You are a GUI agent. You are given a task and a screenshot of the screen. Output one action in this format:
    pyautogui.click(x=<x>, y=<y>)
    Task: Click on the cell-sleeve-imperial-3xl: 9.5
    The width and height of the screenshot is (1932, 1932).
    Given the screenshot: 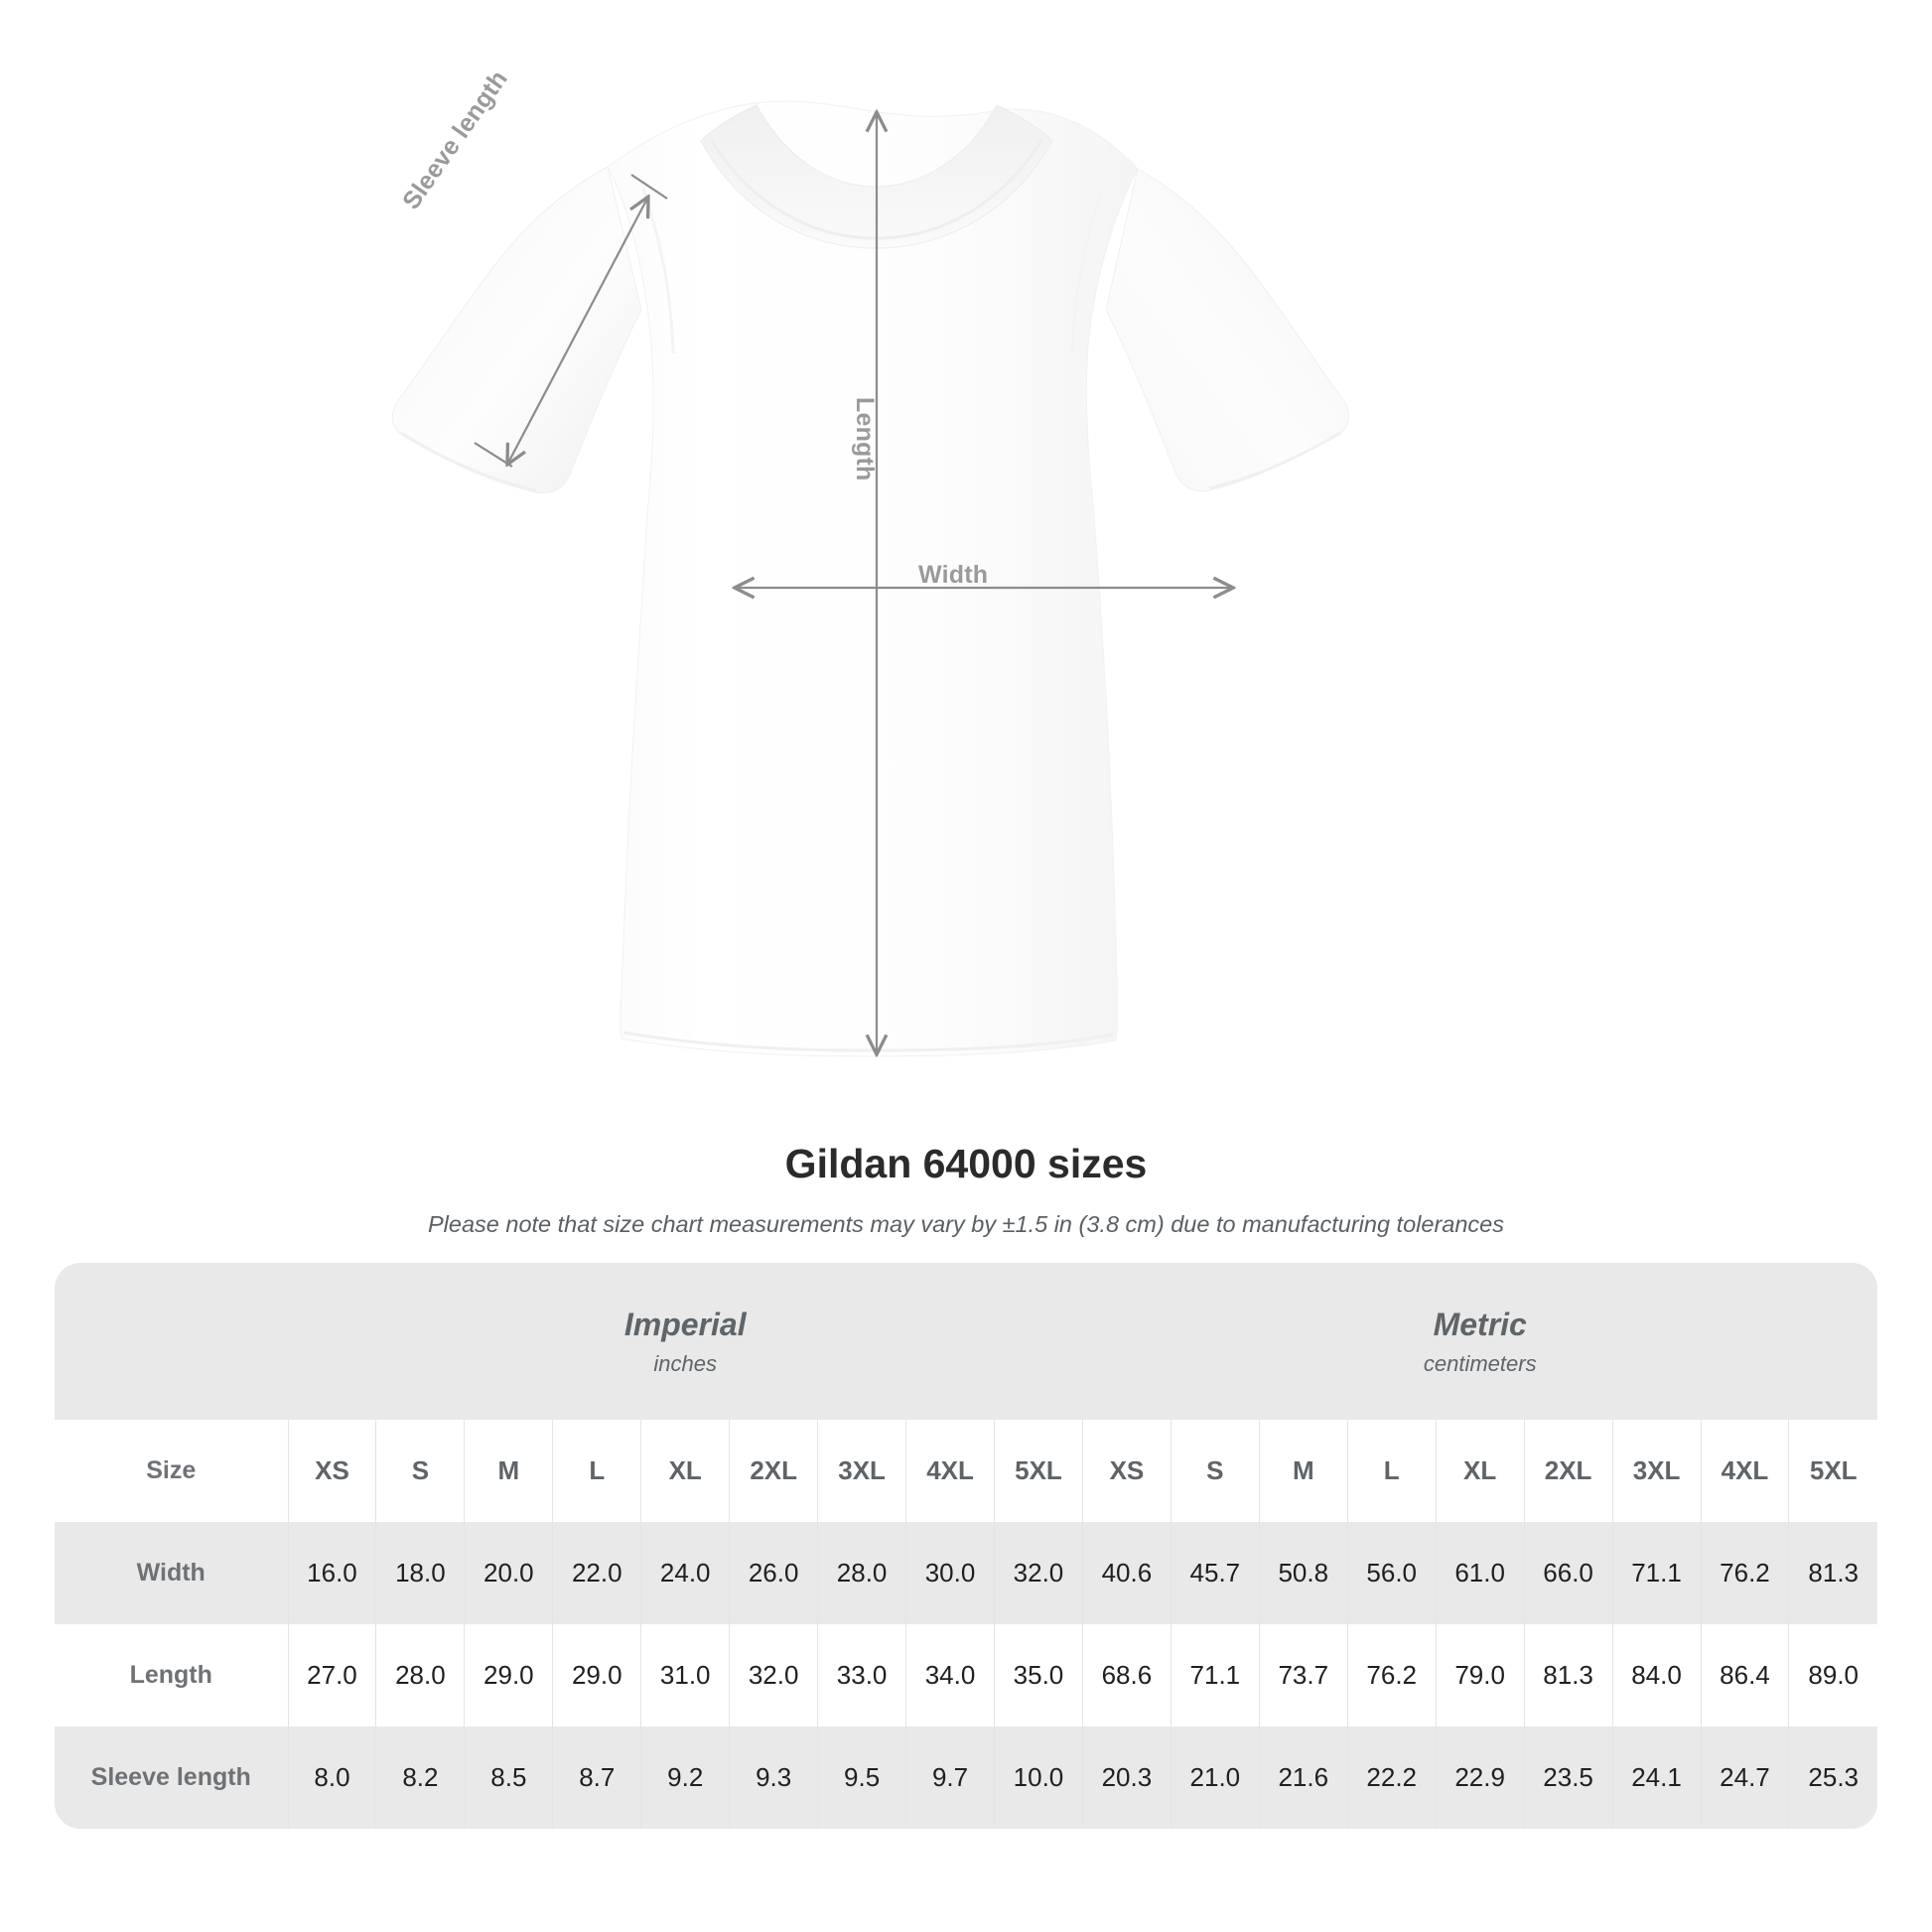 What is the action you would take?
    pyautogui.click(x=862, y=1778)
    